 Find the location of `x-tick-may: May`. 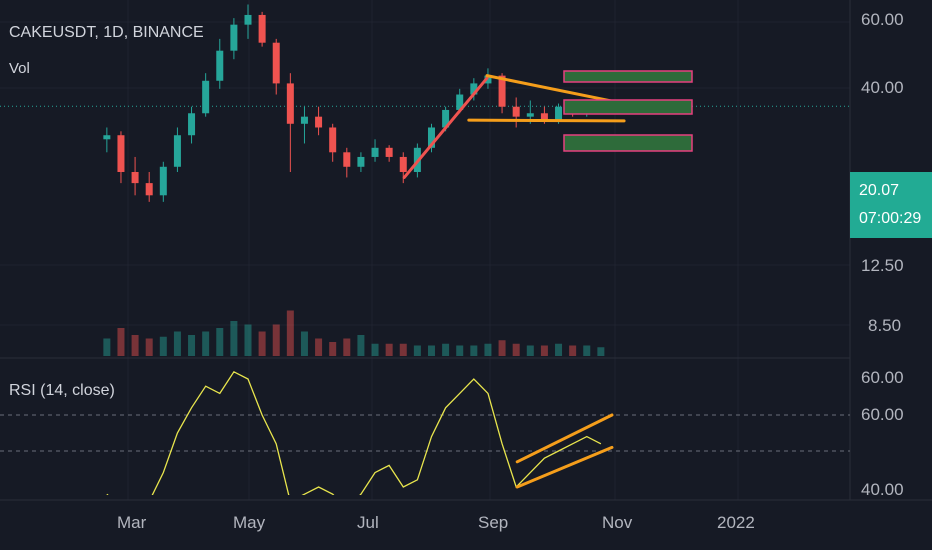

x-tick-may: May is located at coordinates (249, 522).